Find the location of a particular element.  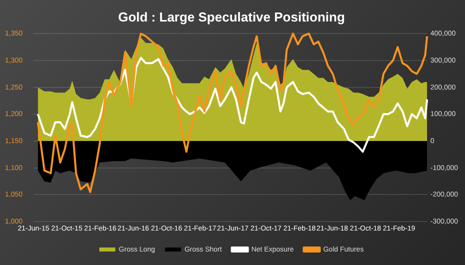

chart-title: Gold : Large Speculative Positioning is located at coordinates (231, 16).